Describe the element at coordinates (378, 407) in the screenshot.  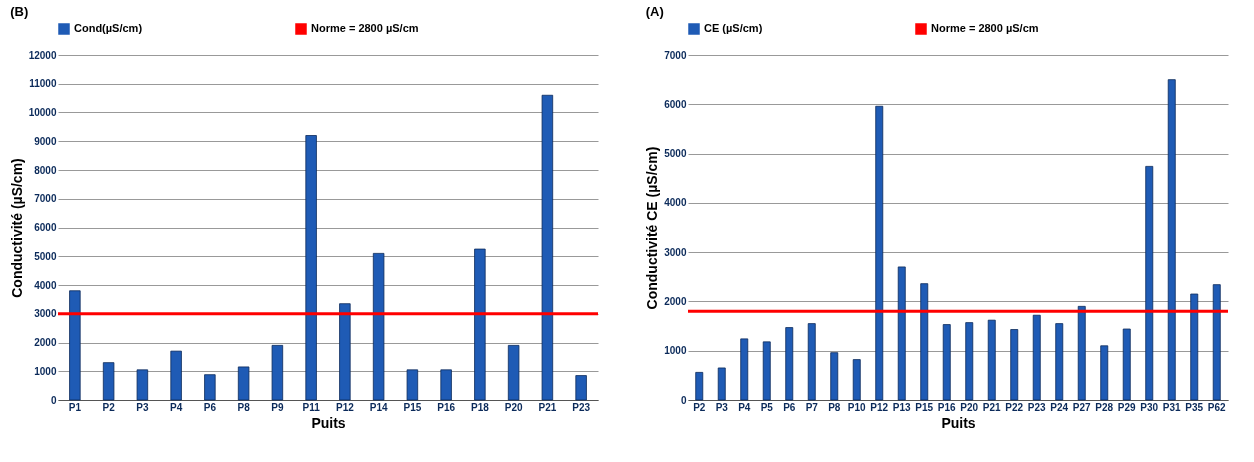
I see `x-tick-label: P14` at that location.